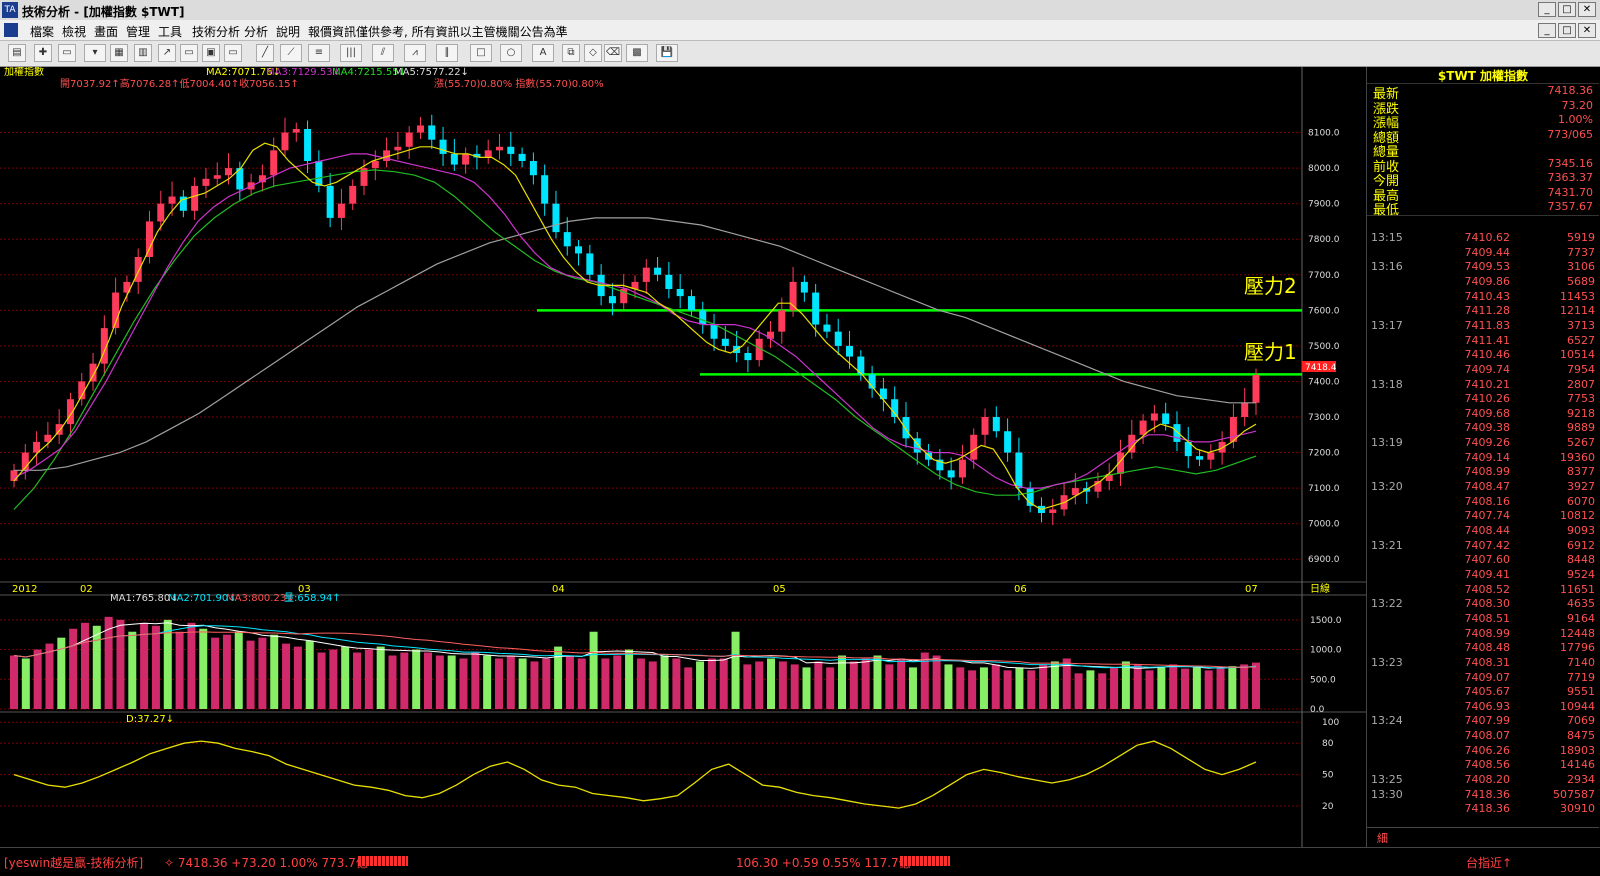  What do you see at coordinates (593, 53) in the screenshot?
I see `eraser-icon: ◇` at bounding box center [593, 53].